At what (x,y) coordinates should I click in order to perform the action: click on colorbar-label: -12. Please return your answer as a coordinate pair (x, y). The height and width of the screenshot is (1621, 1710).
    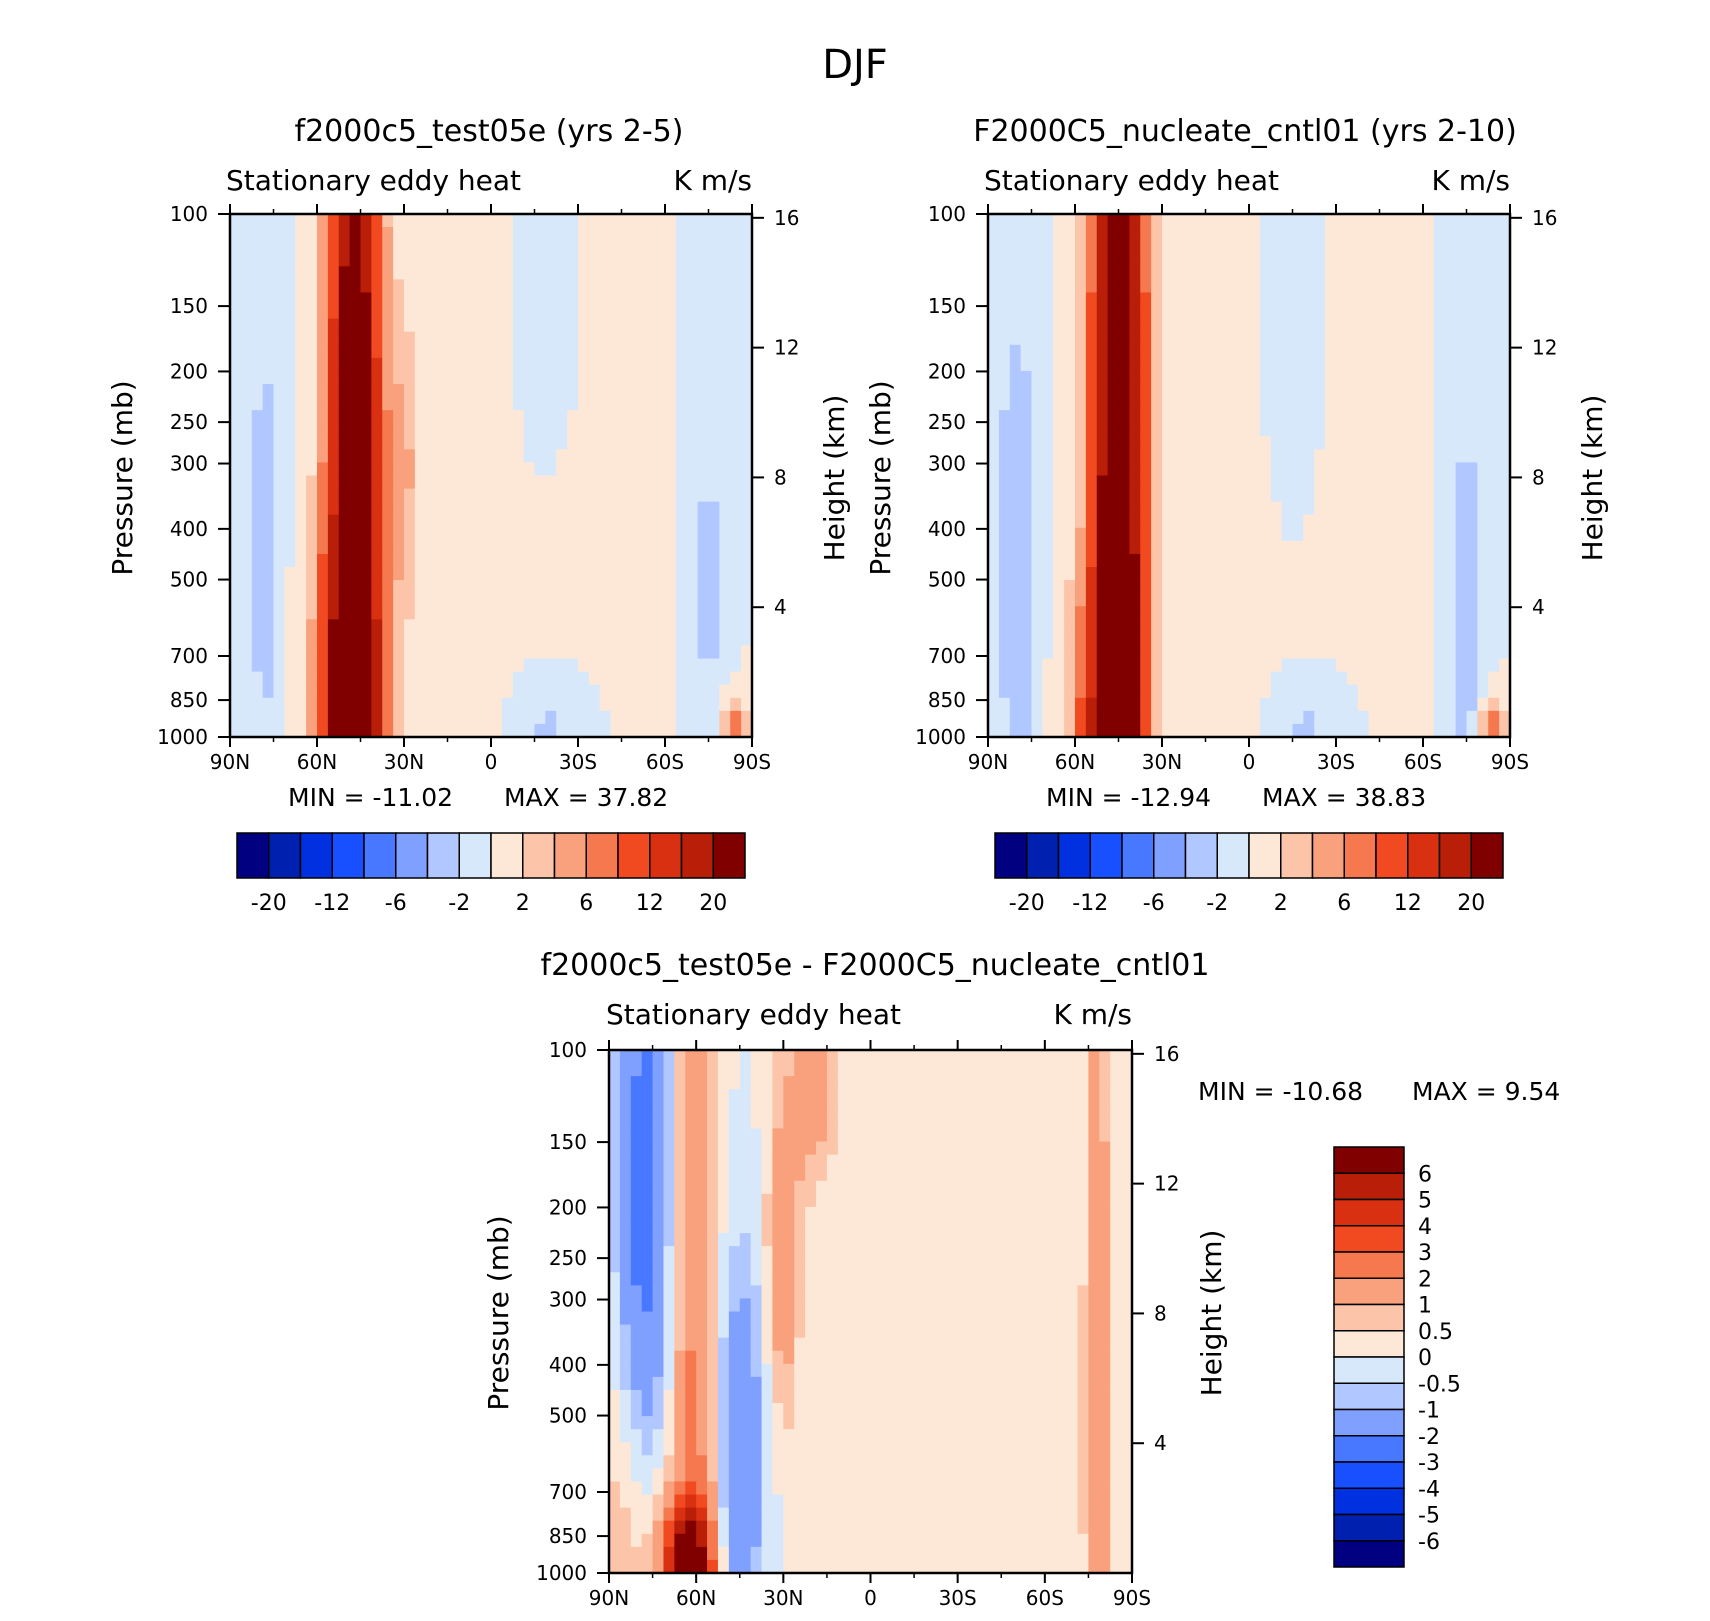
    Looking at the image, I should click on (332, 903).